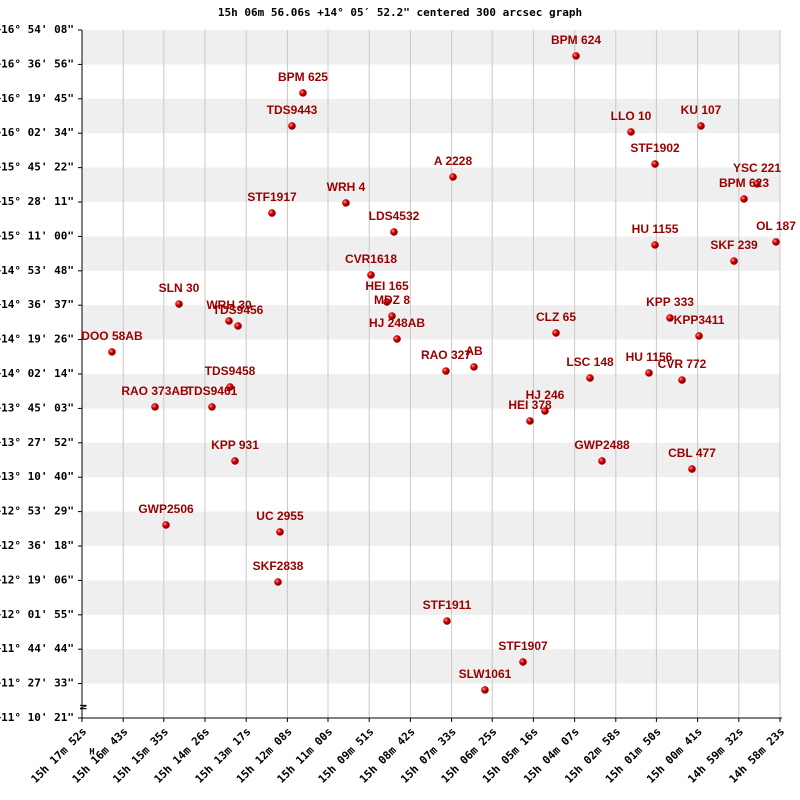 This screenshot has height=800, width=800. I want to click on star-label: LLO 10, so click(631, 116).